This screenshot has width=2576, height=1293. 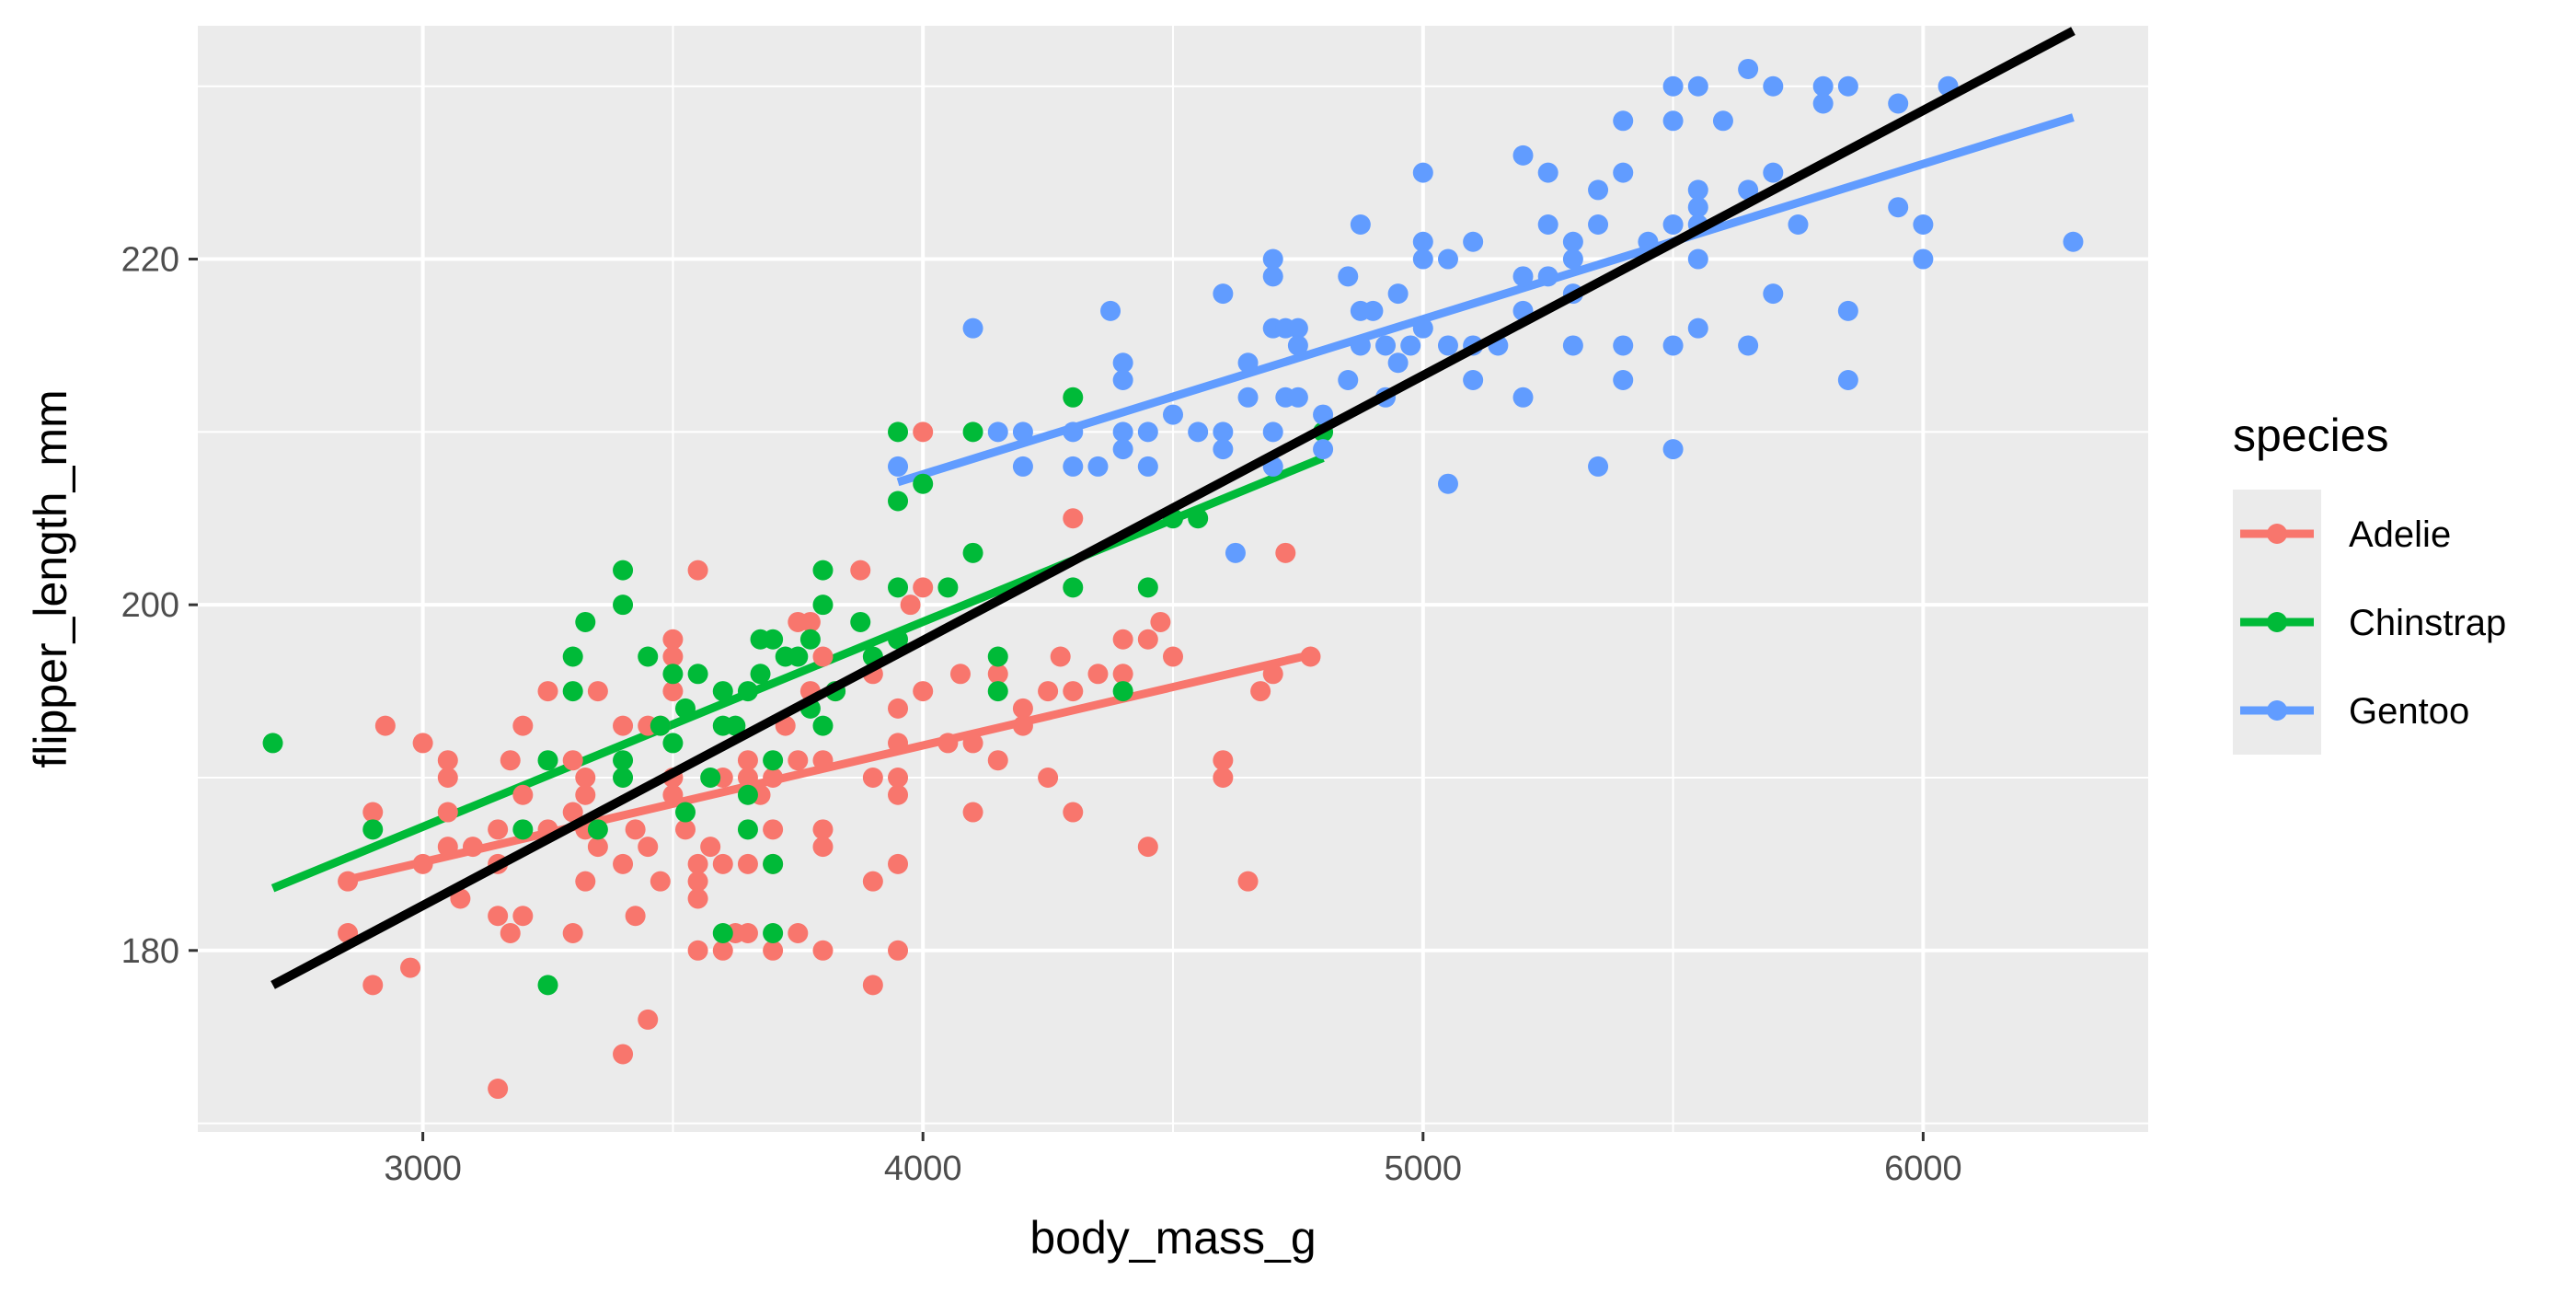 I want to click on x-tick-label: 3000, so click(x=423, y=1168).